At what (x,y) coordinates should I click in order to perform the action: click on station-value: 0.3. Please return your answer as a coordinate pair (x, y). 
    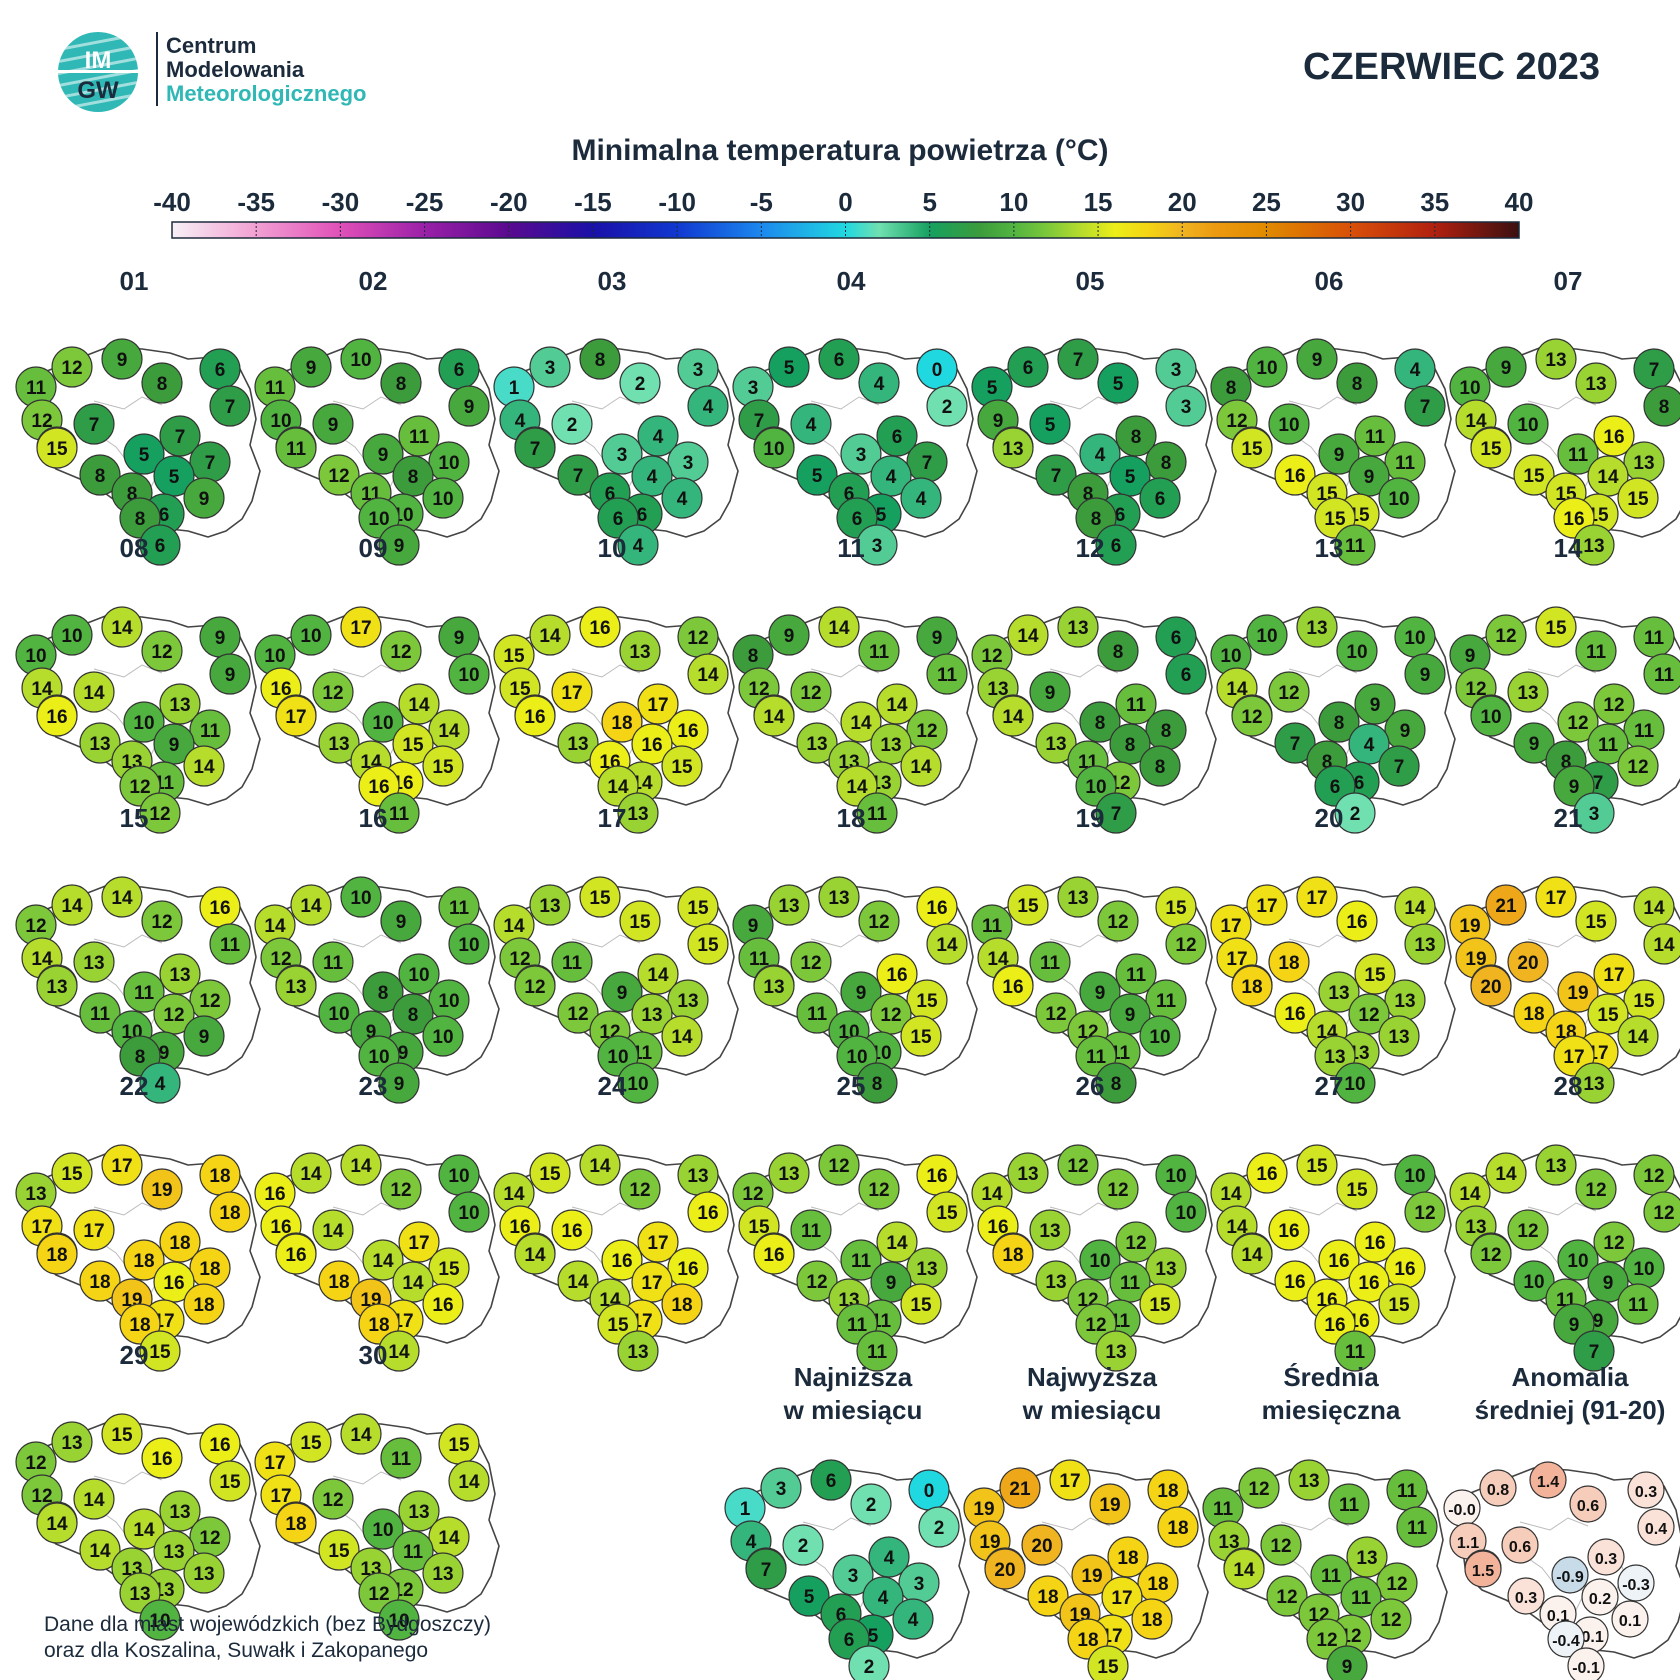
    Looking at the image, I should click on (1526, 1598).